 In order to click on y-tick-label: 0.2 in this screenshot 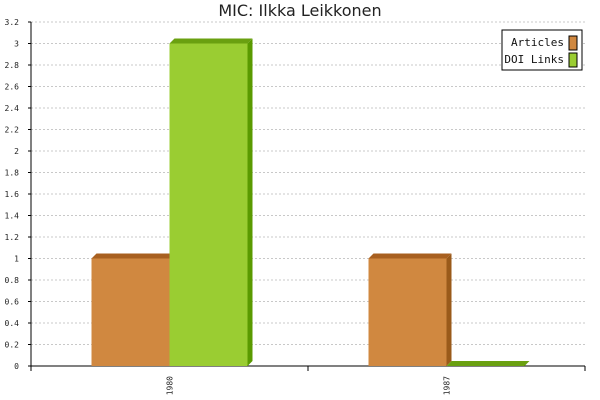, I will do `click(12, 345)`.